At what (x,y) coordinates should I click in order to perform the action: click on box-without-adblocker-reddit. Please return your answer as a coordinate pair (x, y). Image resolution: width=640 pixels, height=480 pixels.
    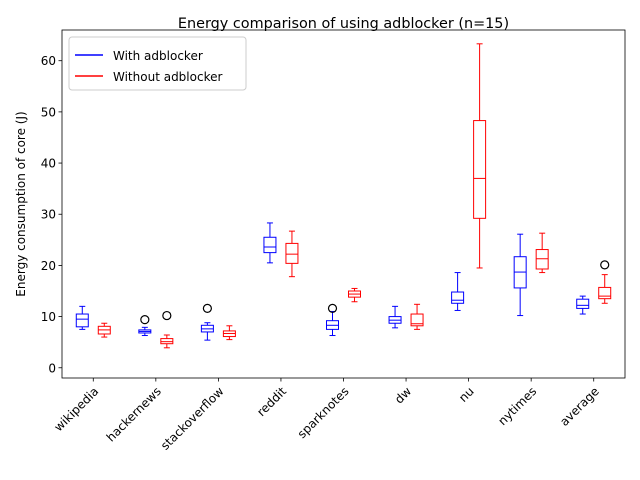
    Looking at the image, I should click on (292, 254).